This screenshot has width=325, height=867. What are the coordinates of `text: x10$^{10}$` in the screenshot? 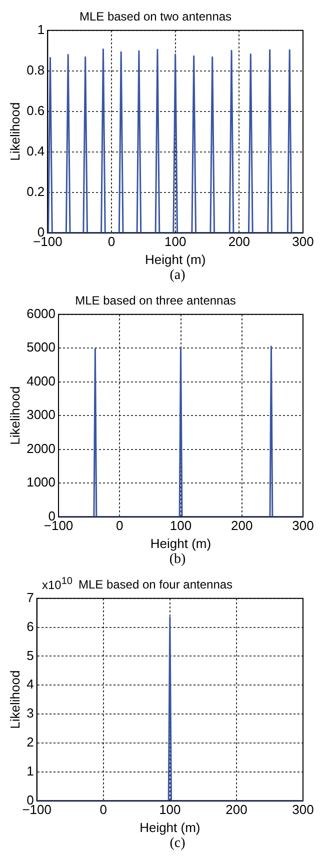 It's located at (57, 584).